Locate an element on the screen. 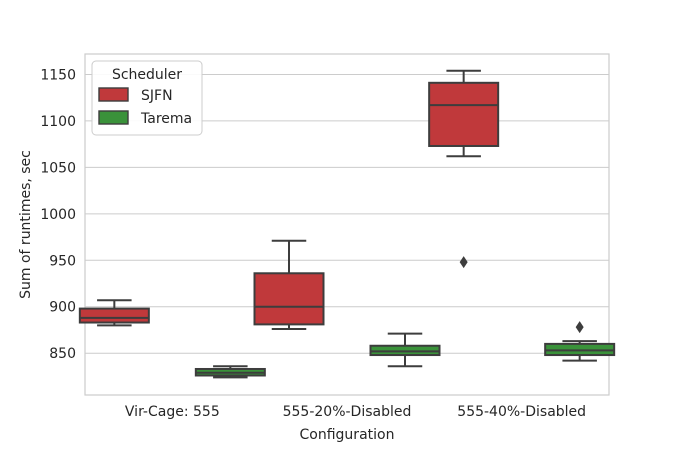  legend-swatch-tarema is located at coordinates (113, 117).